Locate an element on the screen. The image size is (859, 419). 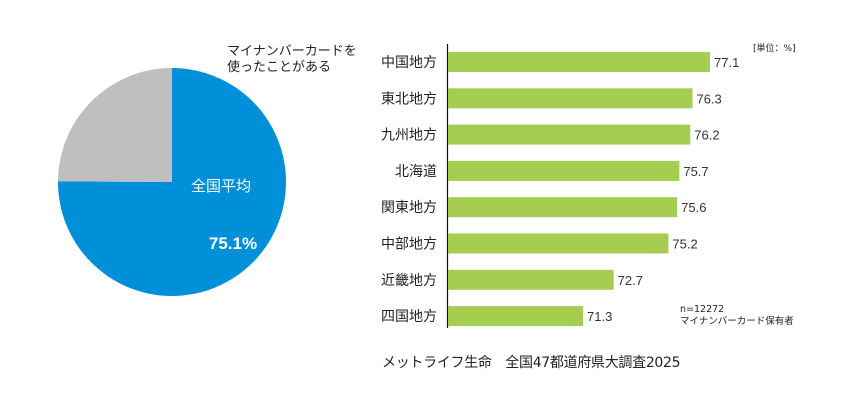
value-label-2: 76.2 is located at coordinates (706, 135).